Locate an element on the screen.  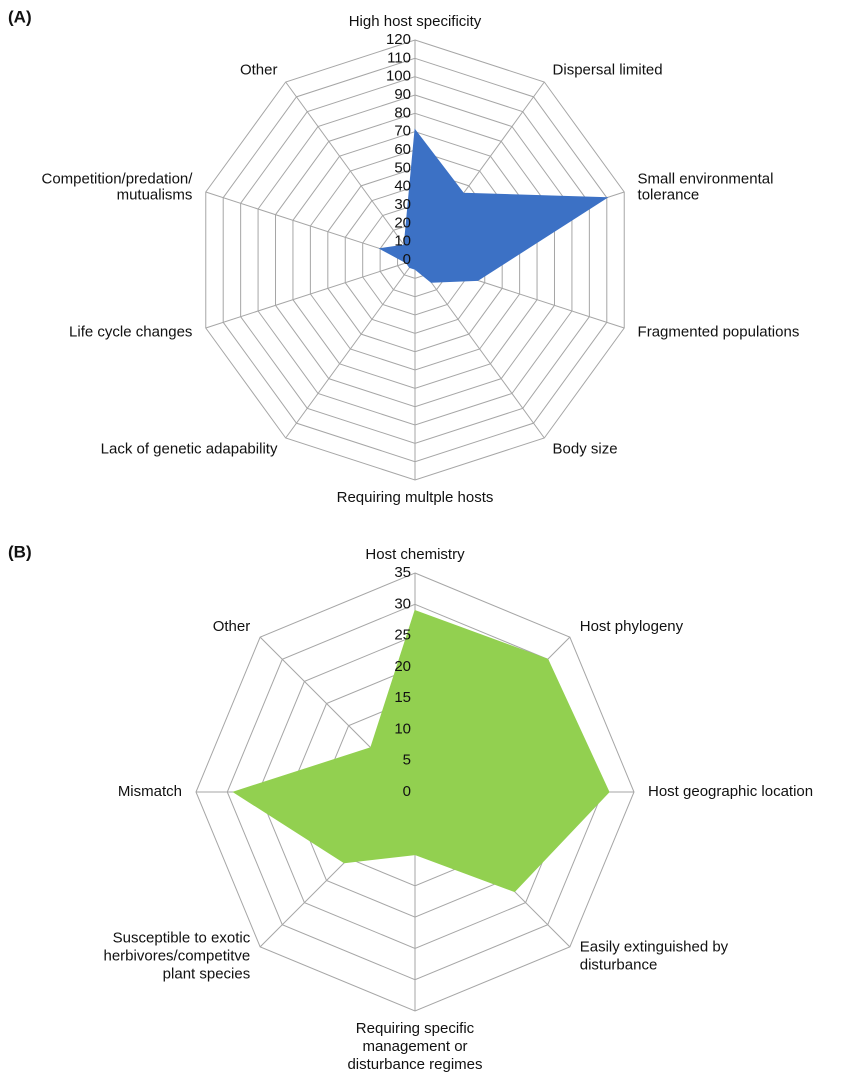
axis-label: management or is located at coordinates (414, 1046).